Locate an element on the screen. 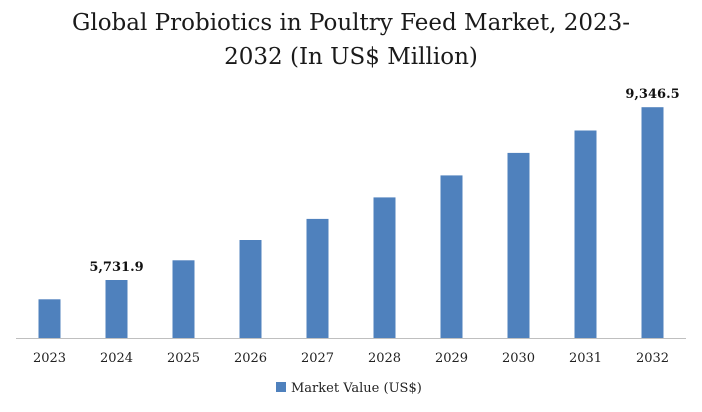 Image resolution: width=702 pixels, height=412 pixels. x-tick-label-2027: 2027 is located at coordinates (317, 358).